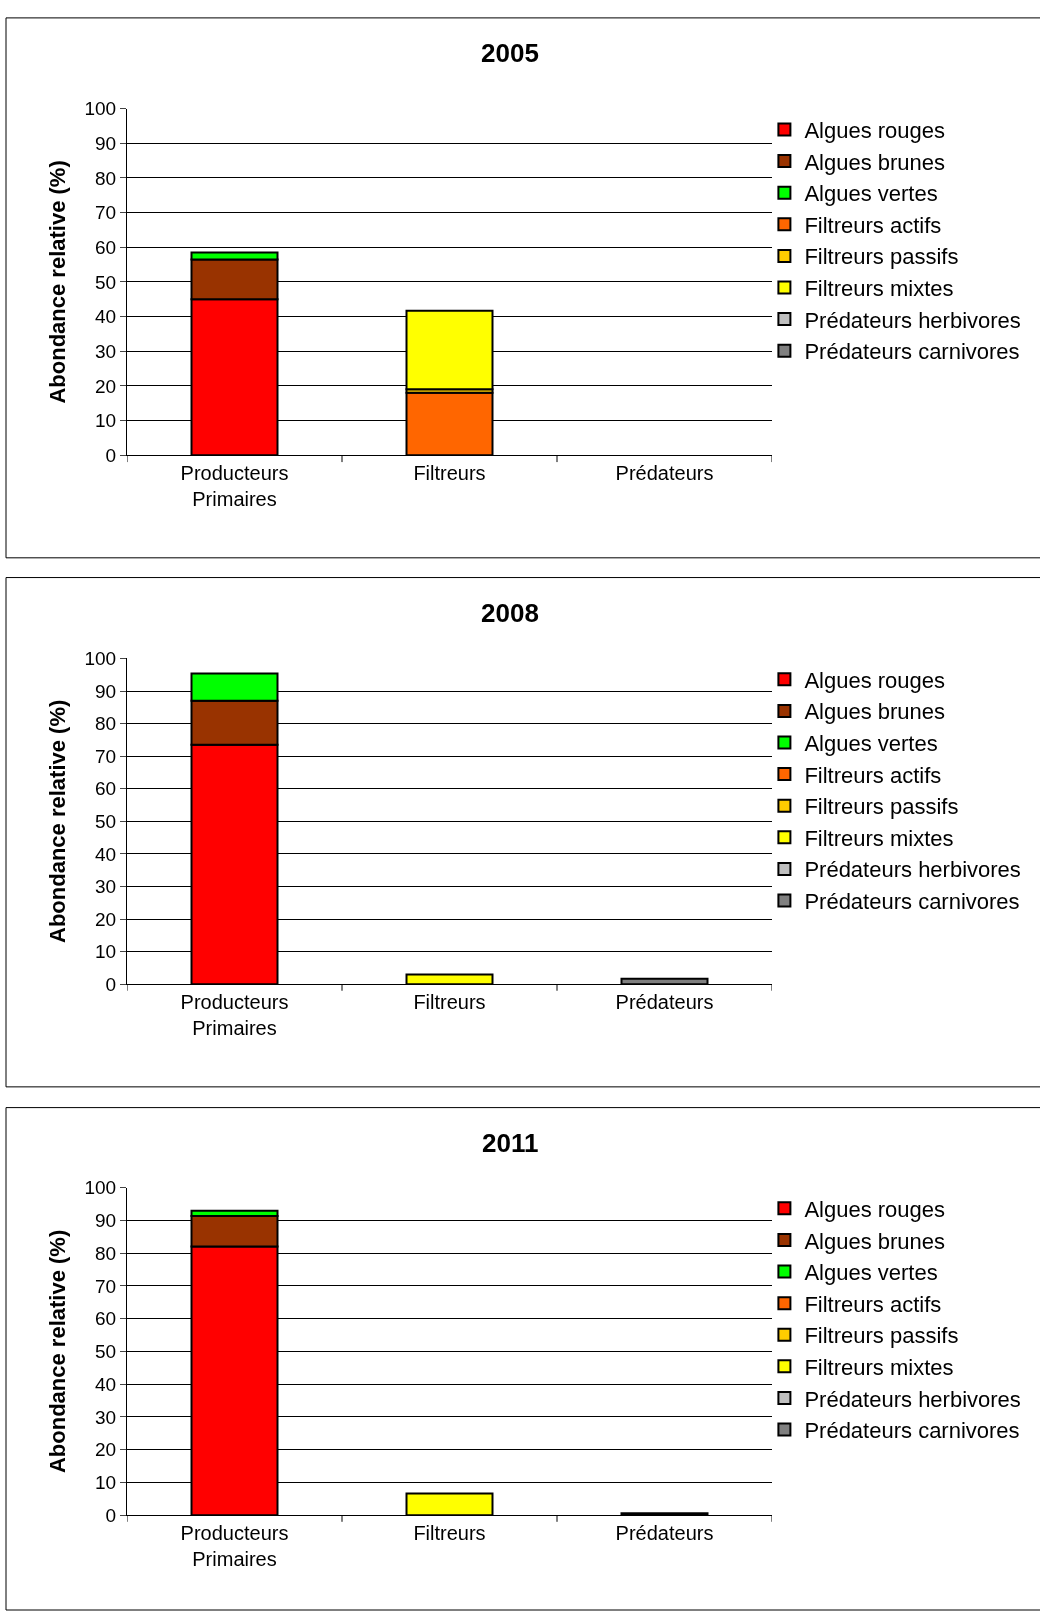 This screenshot has height=1622, width=1040. Describe the element at coordinates (510, 1143) in the screenshot. I see `chart-title: 2011` at that location.